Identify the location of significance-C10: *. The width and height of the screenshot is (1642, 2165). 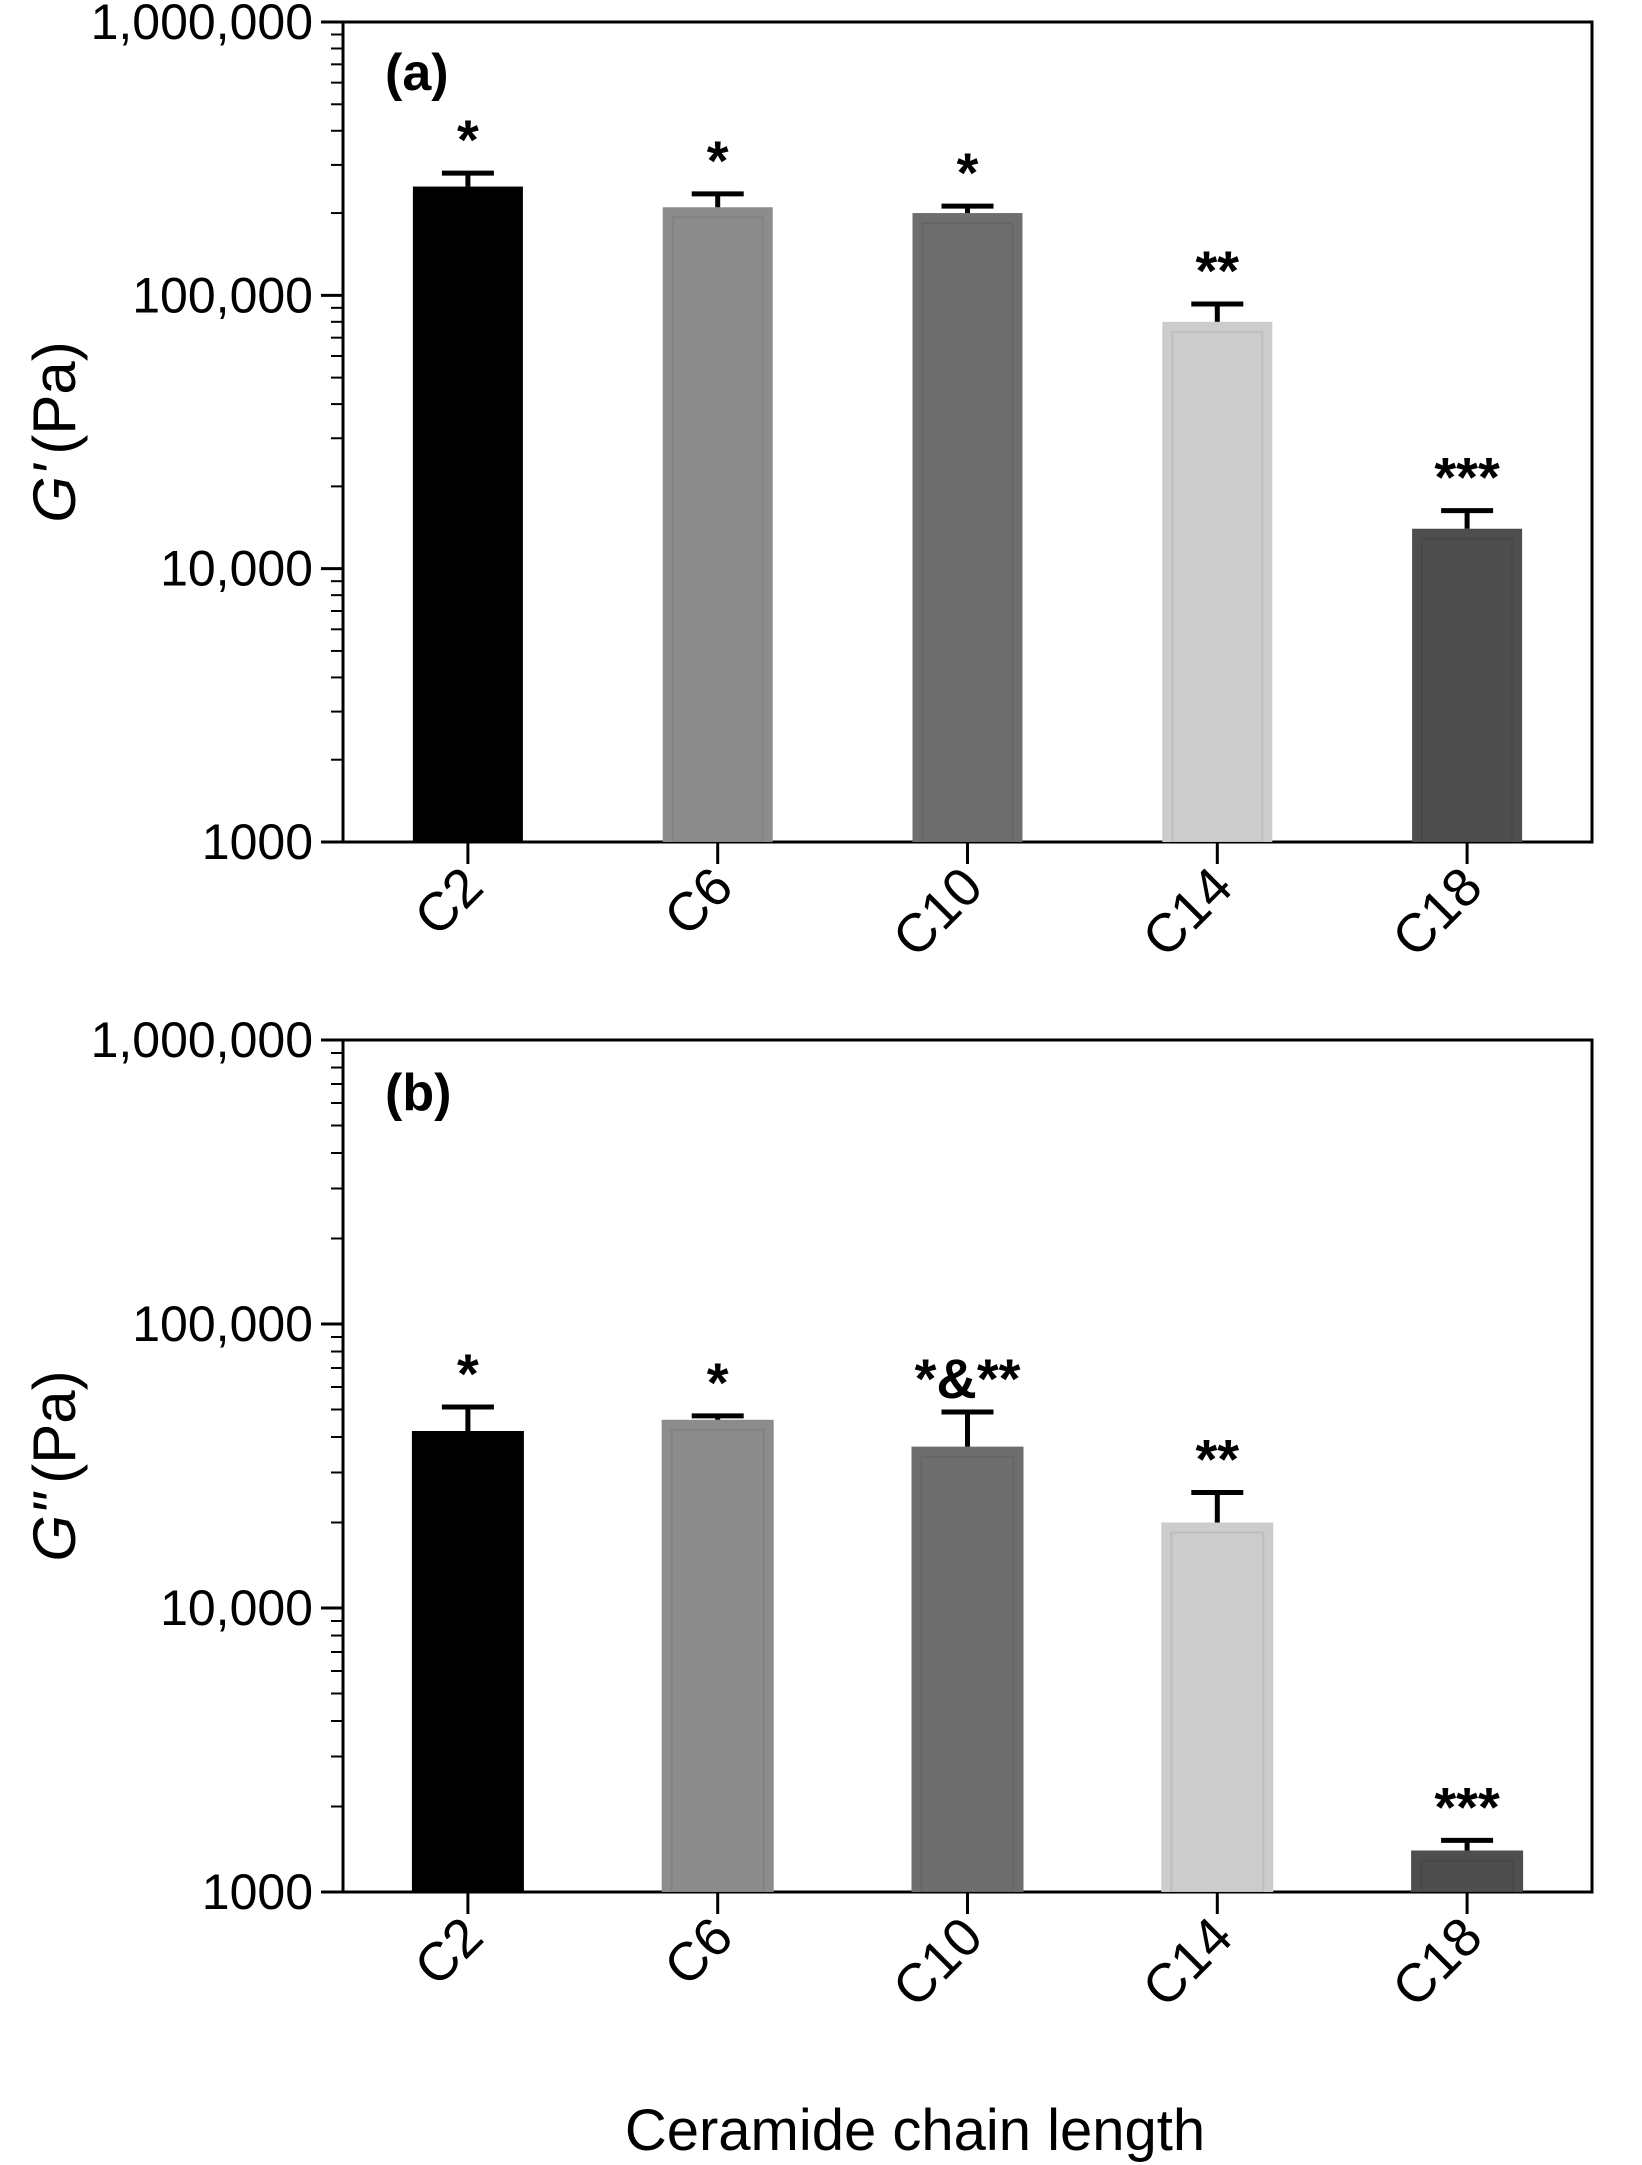
(968, 172).